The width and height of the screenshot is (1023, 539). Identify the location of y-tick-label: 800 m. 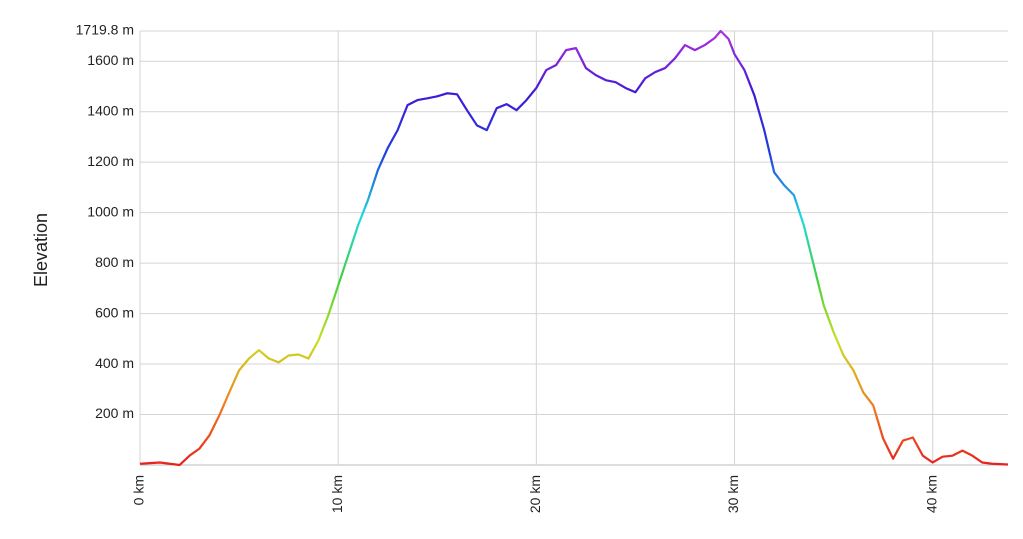
(114, 262).